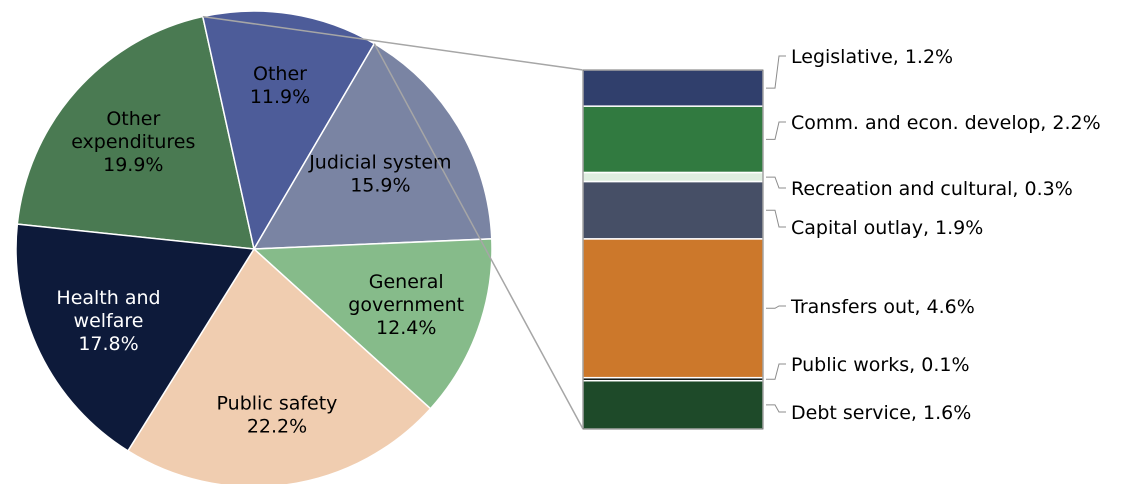 This screenshot has height=484, width=1144. What do you see at coordinates (673, 88) in the screenshot?
I see `bar-segment-legislative` at bounding box center [673, 88].